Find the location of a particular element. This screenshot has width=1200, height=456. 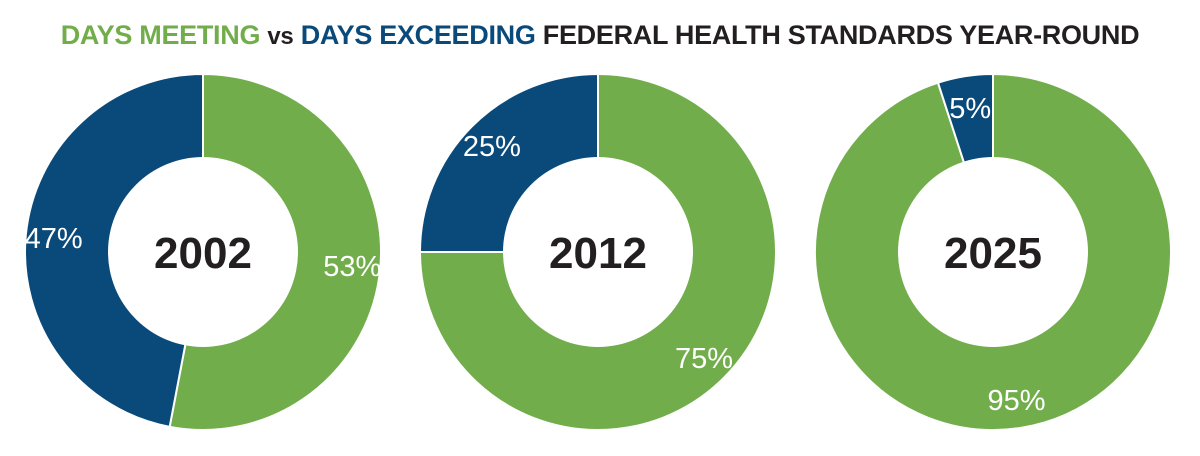

title-federal-standards: FEDERAL HEALTH STANDARDS YEAR-ROUND is located at coordinates (841, 35).